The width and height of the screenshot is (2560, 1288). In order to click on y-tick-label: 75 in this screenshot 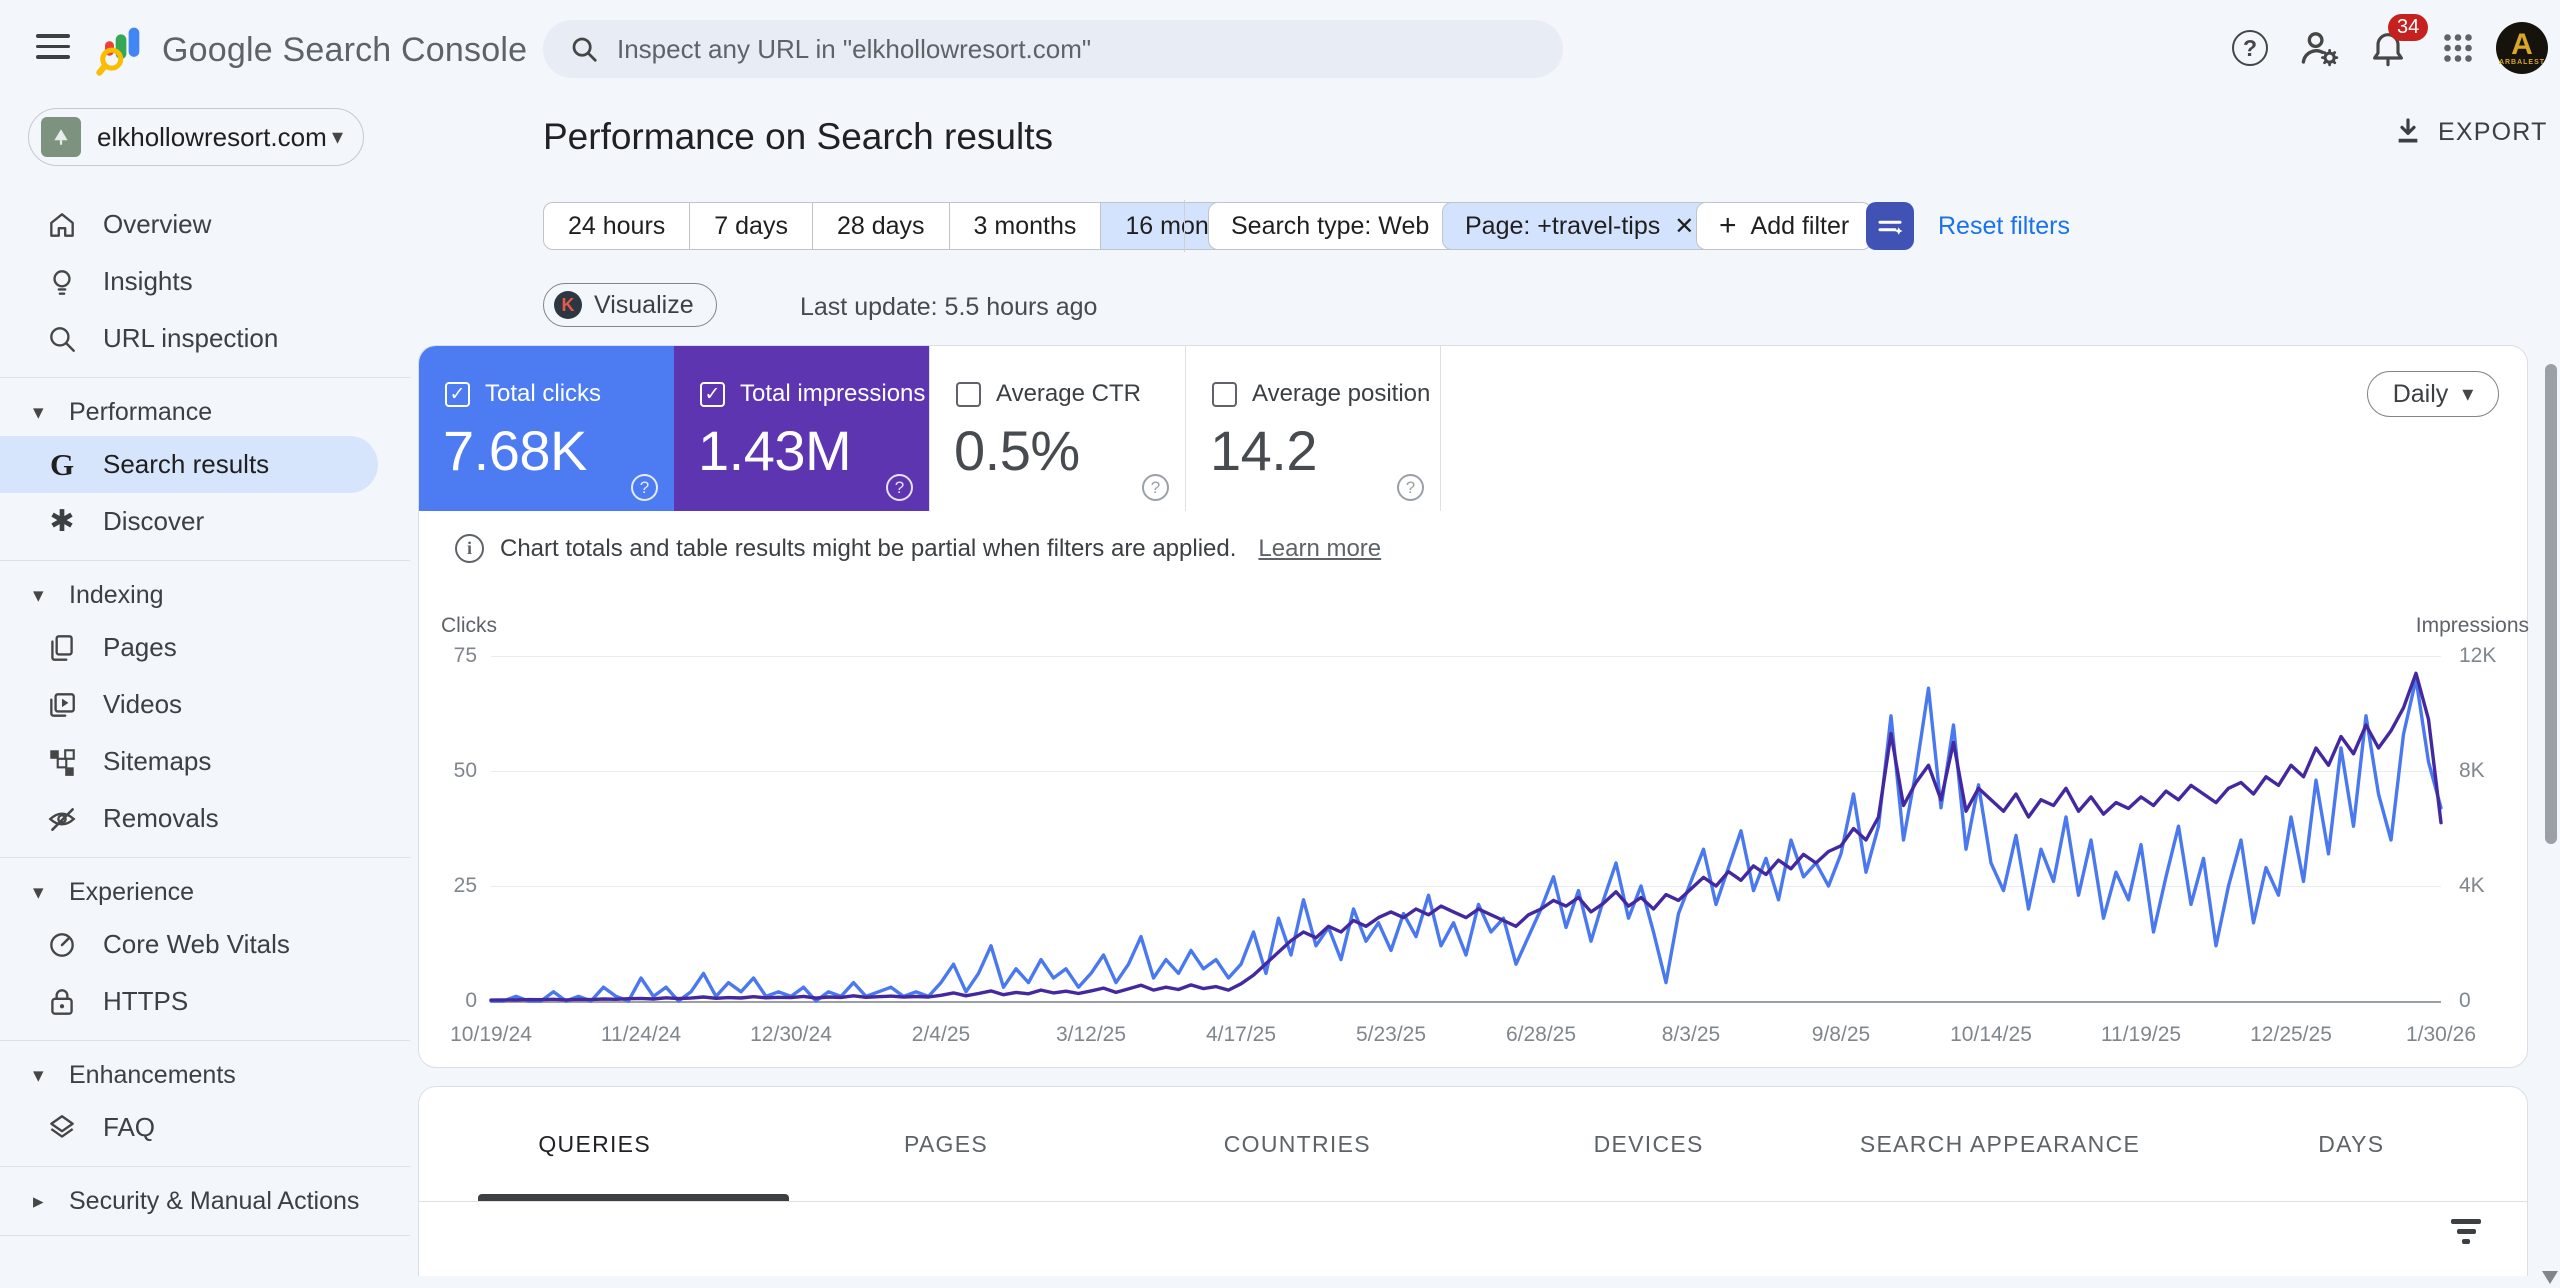, I will do `click(465, 655)`.